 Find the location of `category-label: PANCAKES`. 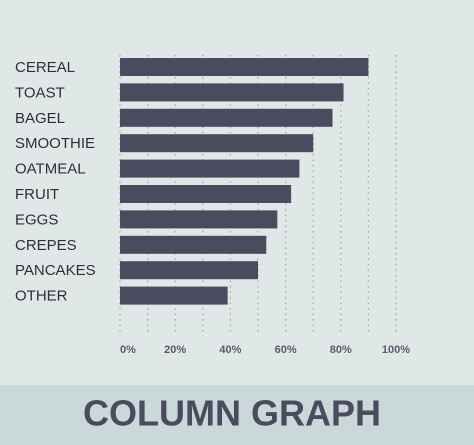

category-label: PANCAKES is located at coordinates (55, 270).